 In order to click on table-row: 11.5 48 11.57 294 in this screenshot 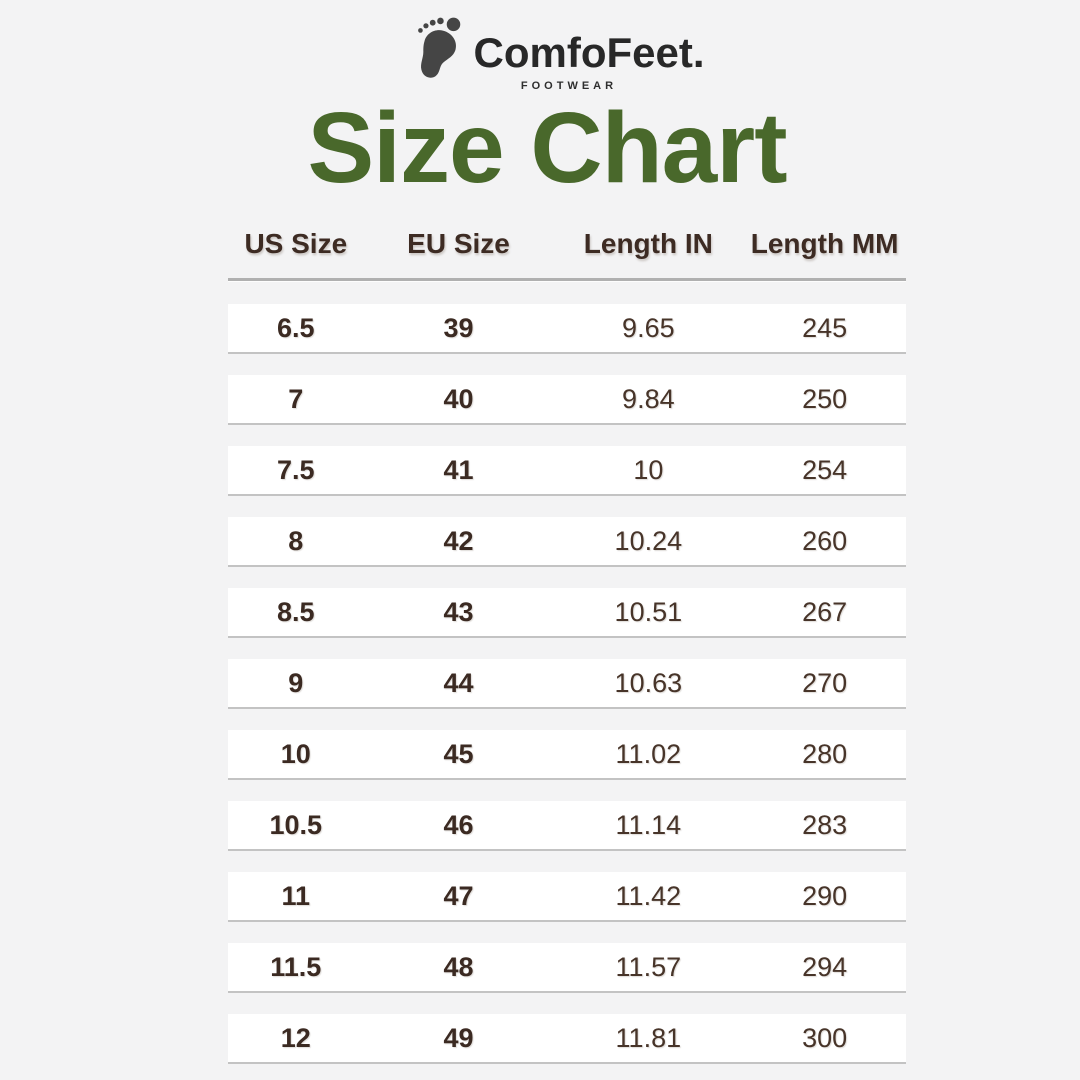, I will do `click(567, 968)`.